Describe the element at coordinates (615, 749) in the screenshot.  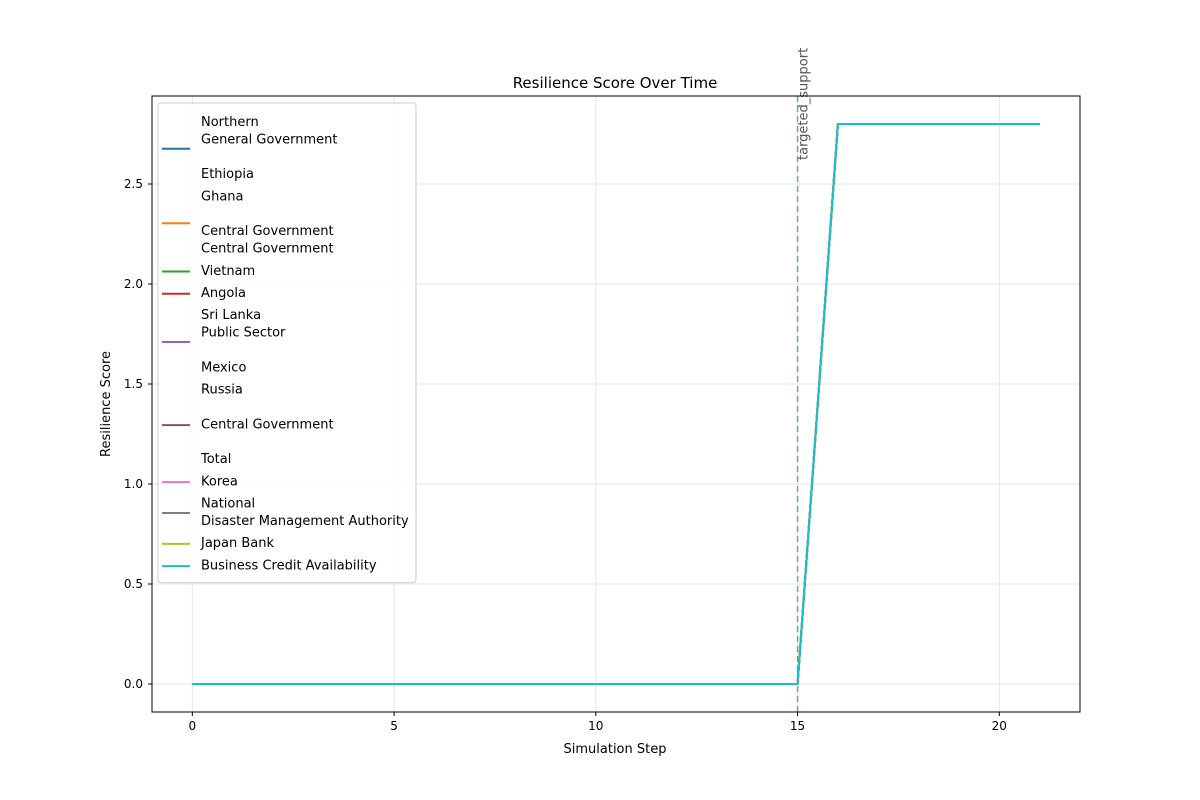
I see `x-axis-title: Simulation Step` at that location.